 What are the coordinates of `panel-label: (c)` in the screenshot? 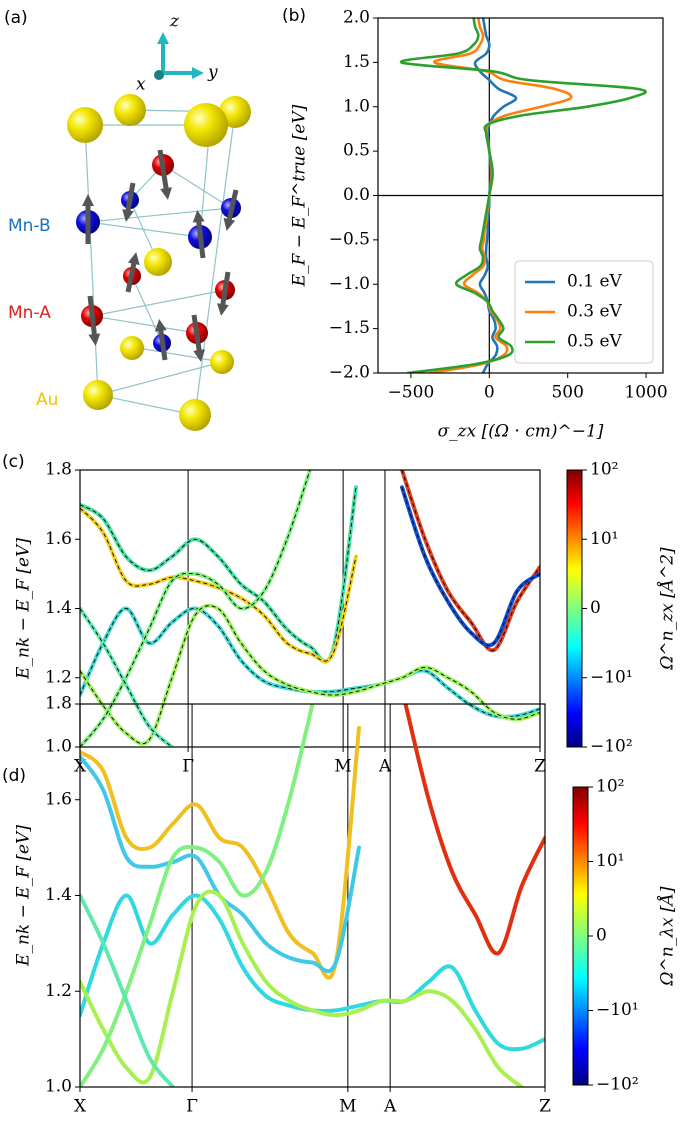 It's located at (13, 462).